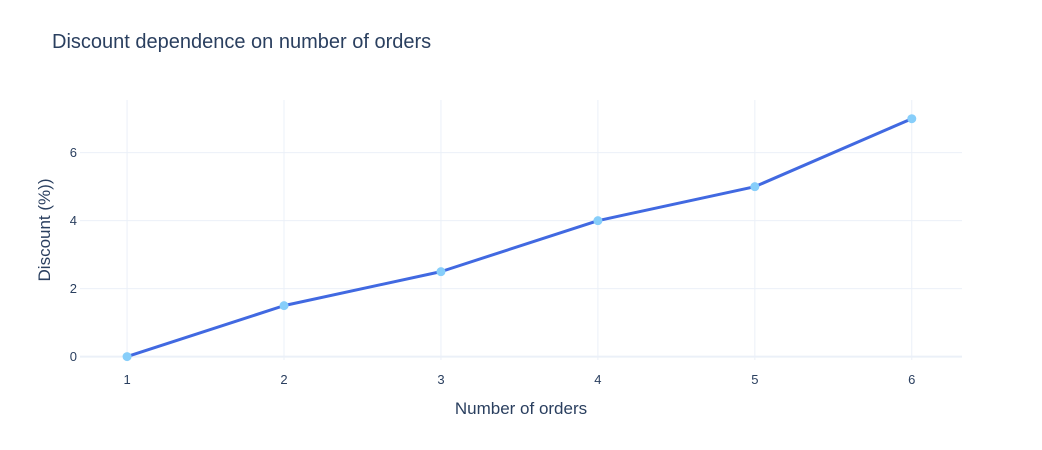  What do you see at coordinates (242, 42) in the screenshot?
I see `chart-title: Discount dependence on number of orders` at bounding box center [242, 42].